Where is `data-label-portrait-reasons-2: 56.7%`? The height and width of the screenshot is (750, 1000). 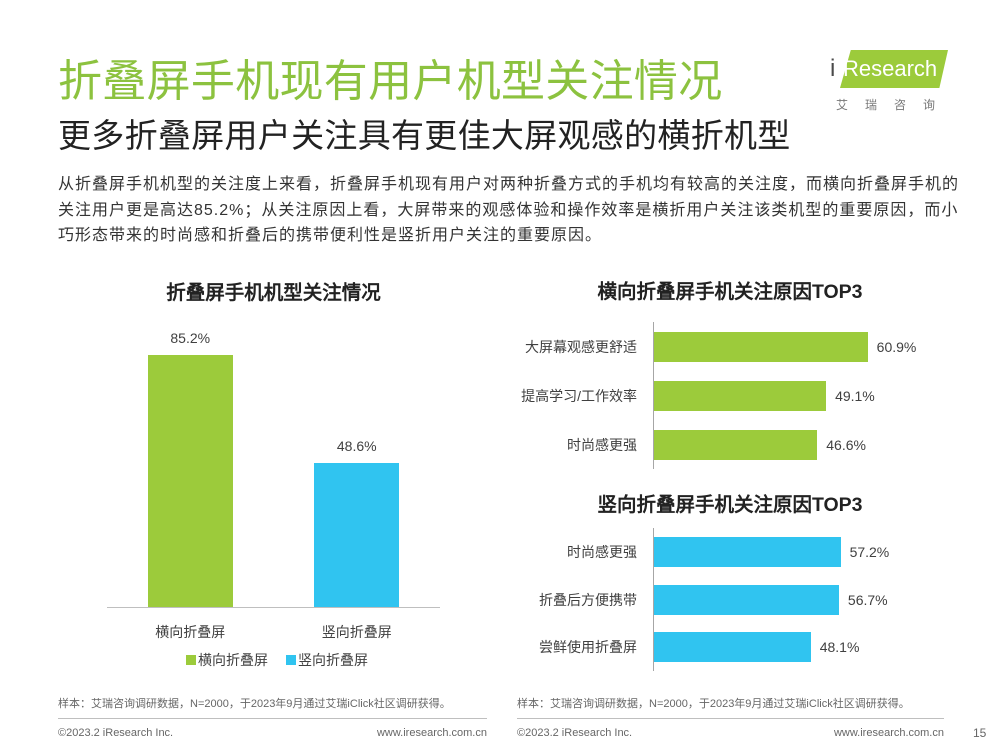
data-label-portrait-reasons-2: 56.7% is located at coordinates (867, 599).